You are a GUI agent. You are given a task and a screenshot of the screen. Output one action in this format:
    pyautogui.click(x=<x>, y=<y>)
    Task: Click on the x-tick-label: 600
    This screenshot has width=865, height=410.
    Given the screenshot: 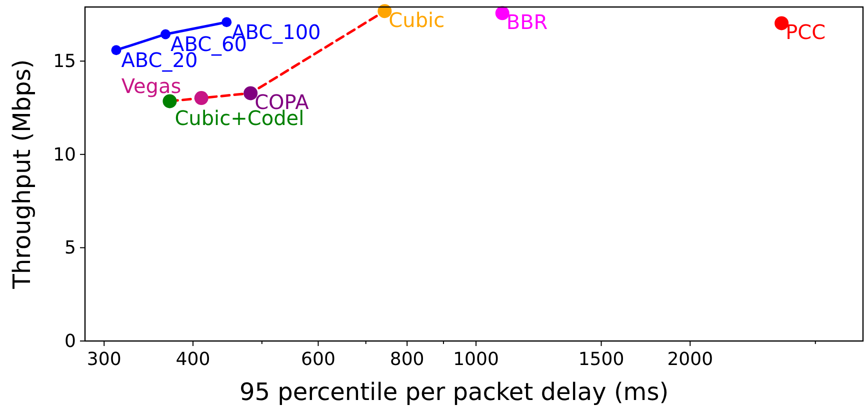 What is the action you would take?
    pyautogui.click(x=318, y=359)
    